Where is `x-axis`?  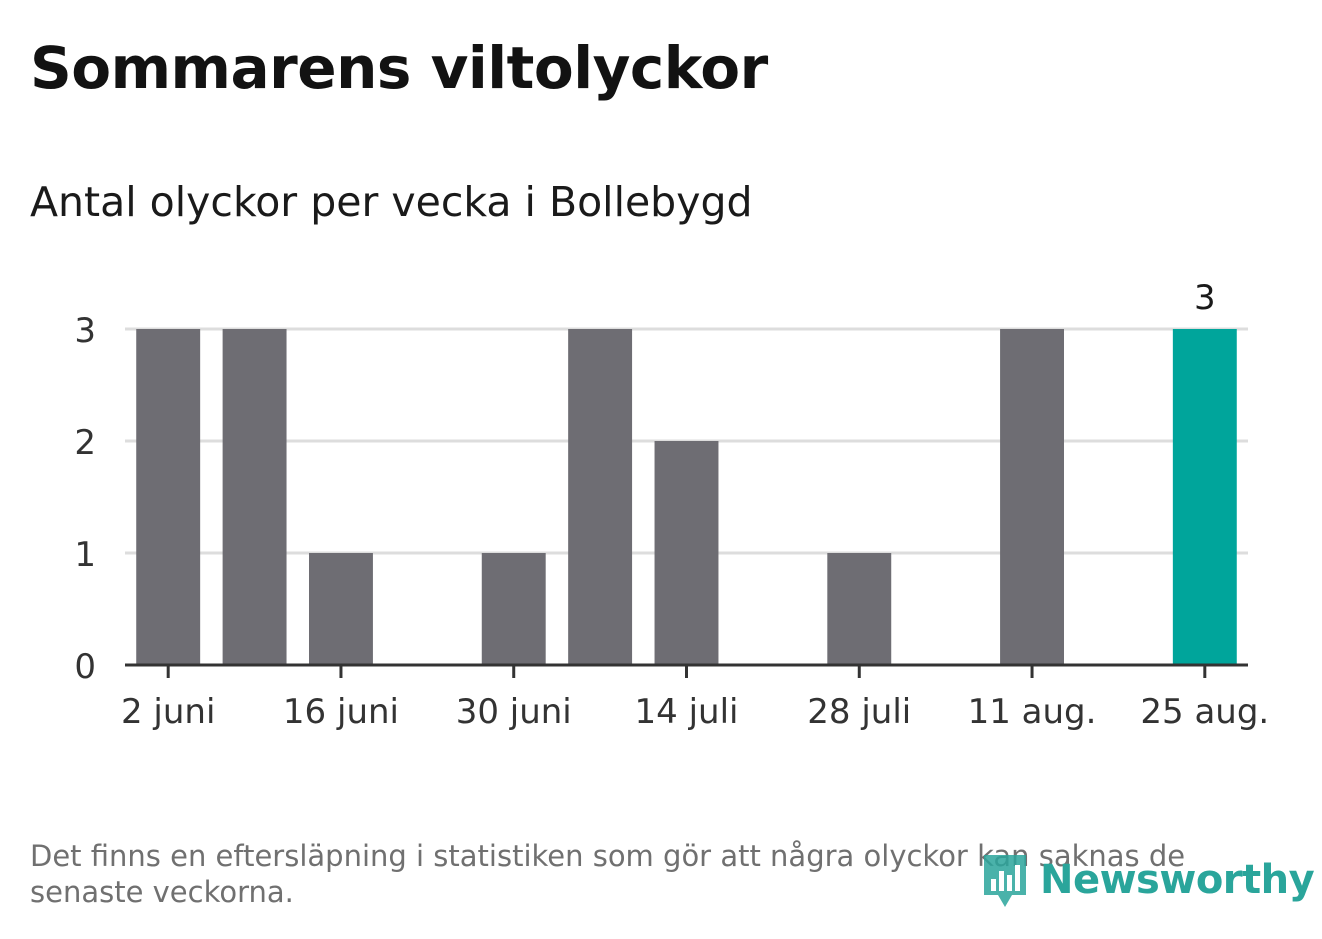 x-axis is located at coordinates (686, 670).